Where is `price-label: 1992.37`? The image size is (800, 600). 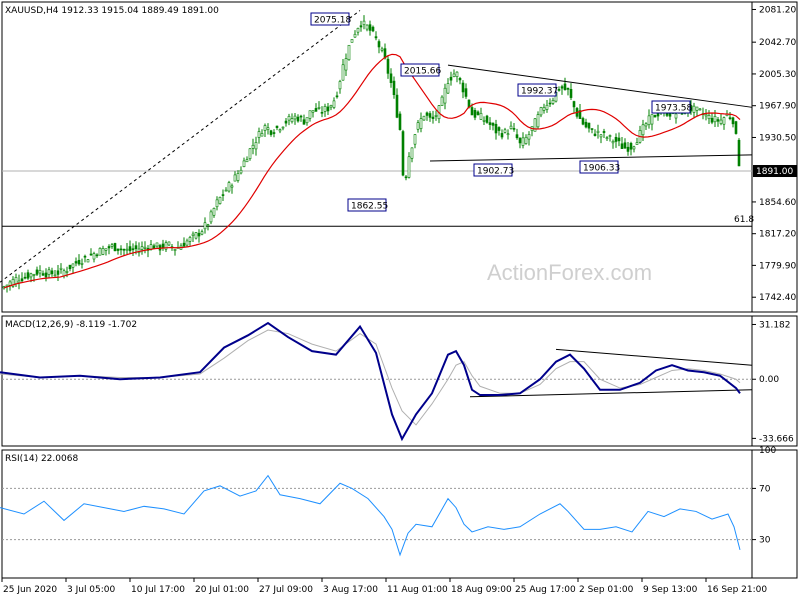
price-label: 1992.37 is located at coordinates (539, 92).